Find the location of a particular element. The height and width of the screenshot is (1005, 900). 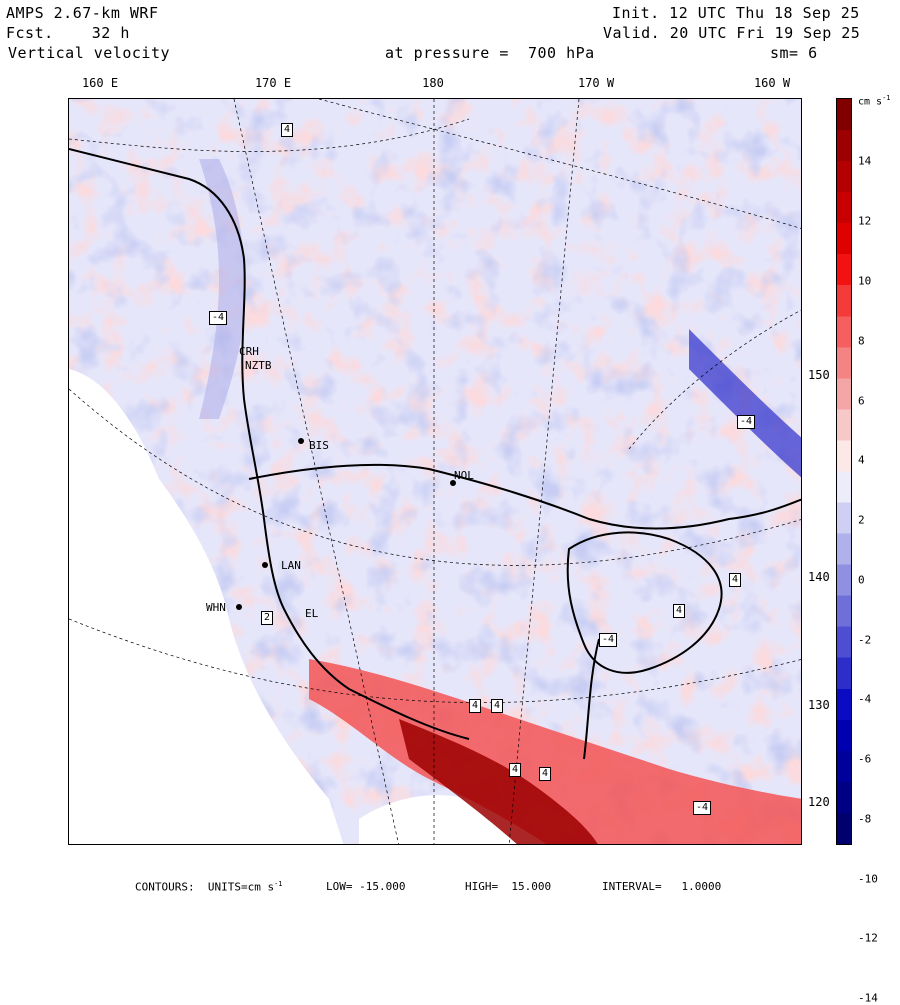

station-whn: WHN is located at coordinates (216, 607).